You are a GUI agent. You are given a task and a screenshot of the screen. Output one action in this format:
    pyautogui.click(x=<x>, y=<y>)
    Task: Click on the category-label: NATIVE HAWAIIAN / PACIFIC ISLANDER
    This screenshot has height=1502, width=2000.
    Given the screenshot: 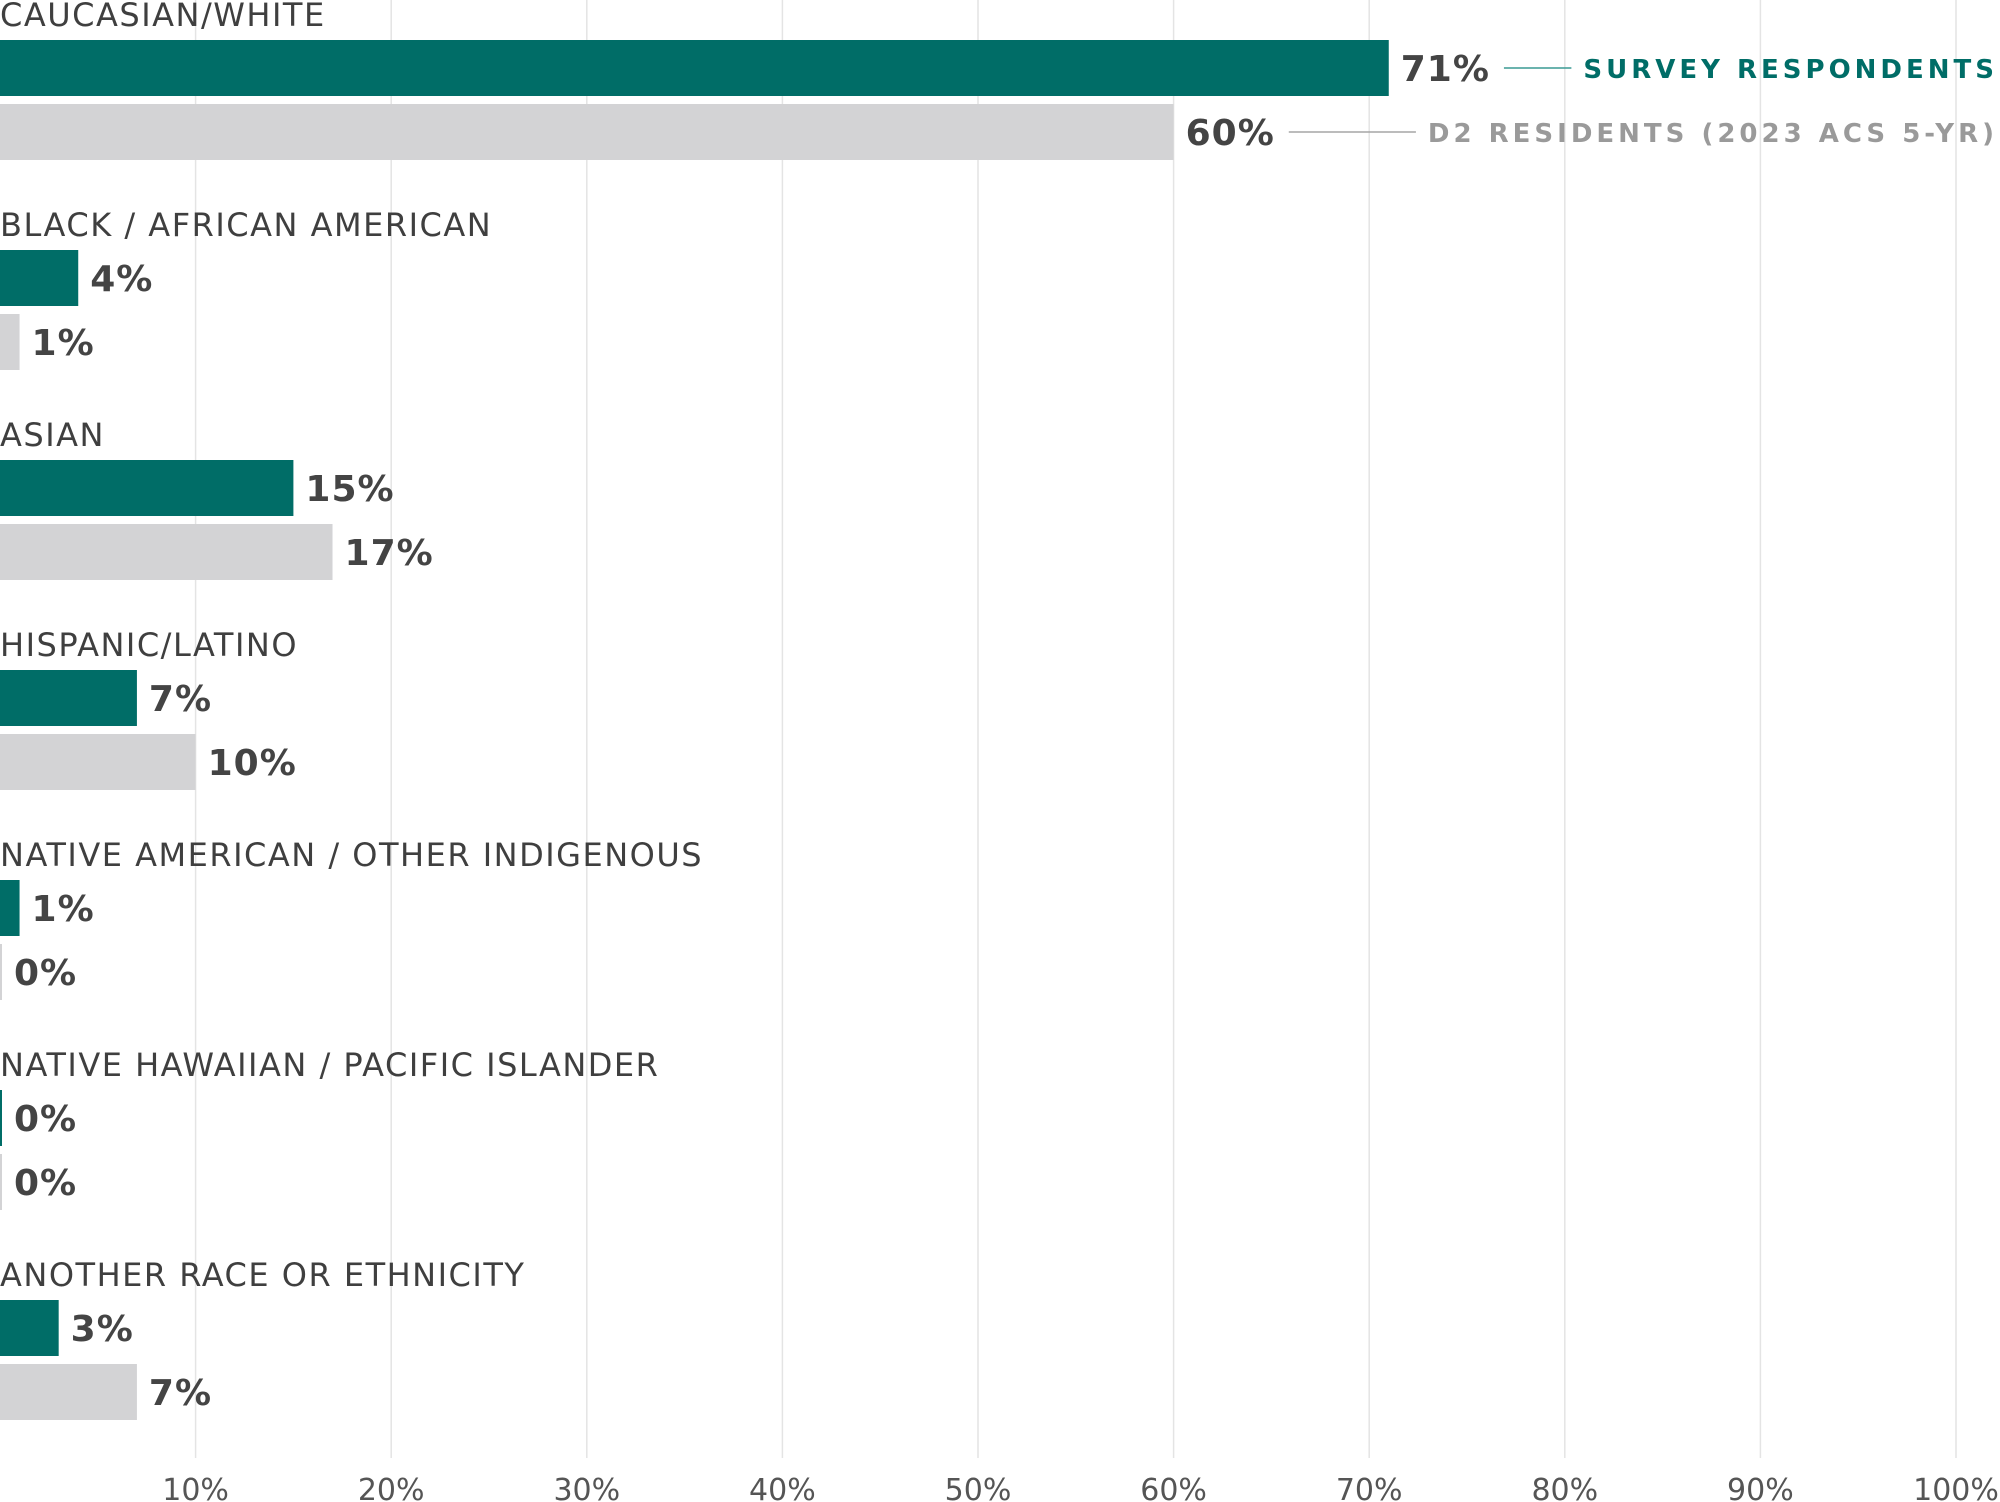 What is the action you would take?
    pyautogui.click(x=329, y=1065)
    